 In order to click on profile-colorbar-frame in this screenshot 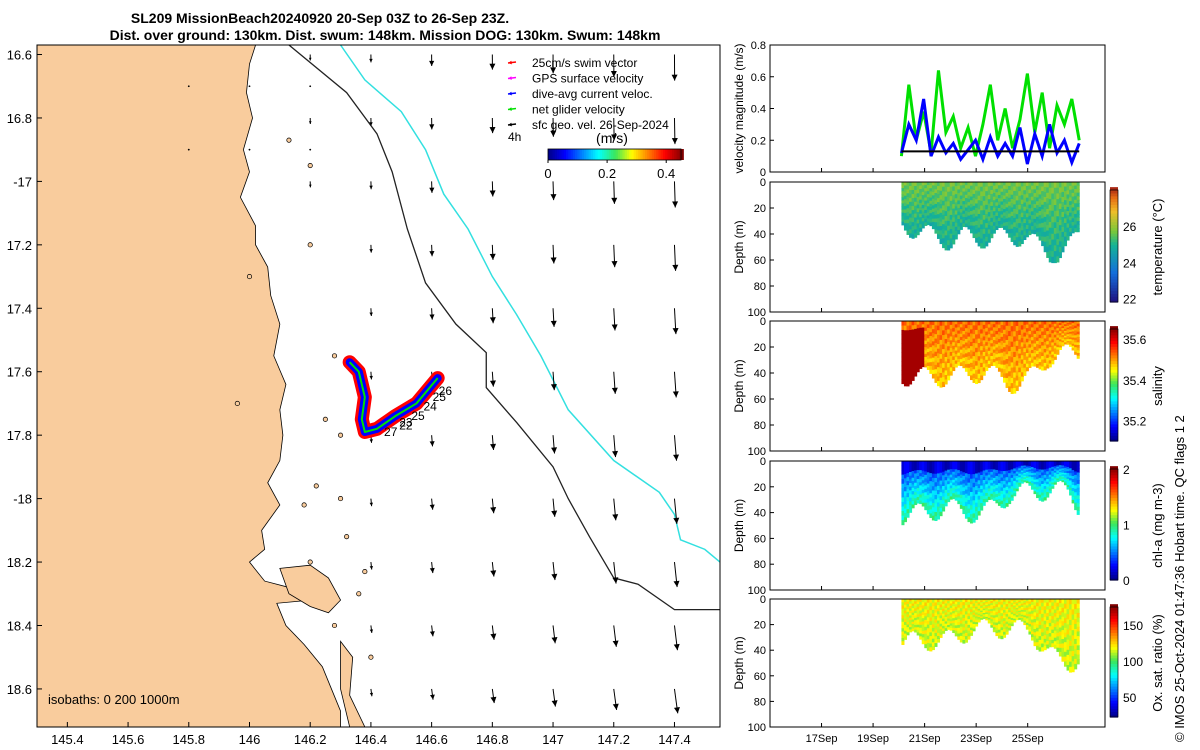, I will do `click(1114, 524)`.